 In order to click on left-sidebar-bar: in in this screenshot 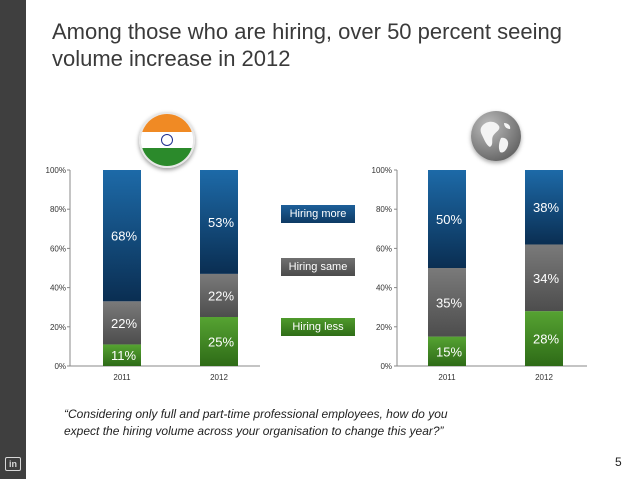, I will do `click(13, 239)`.